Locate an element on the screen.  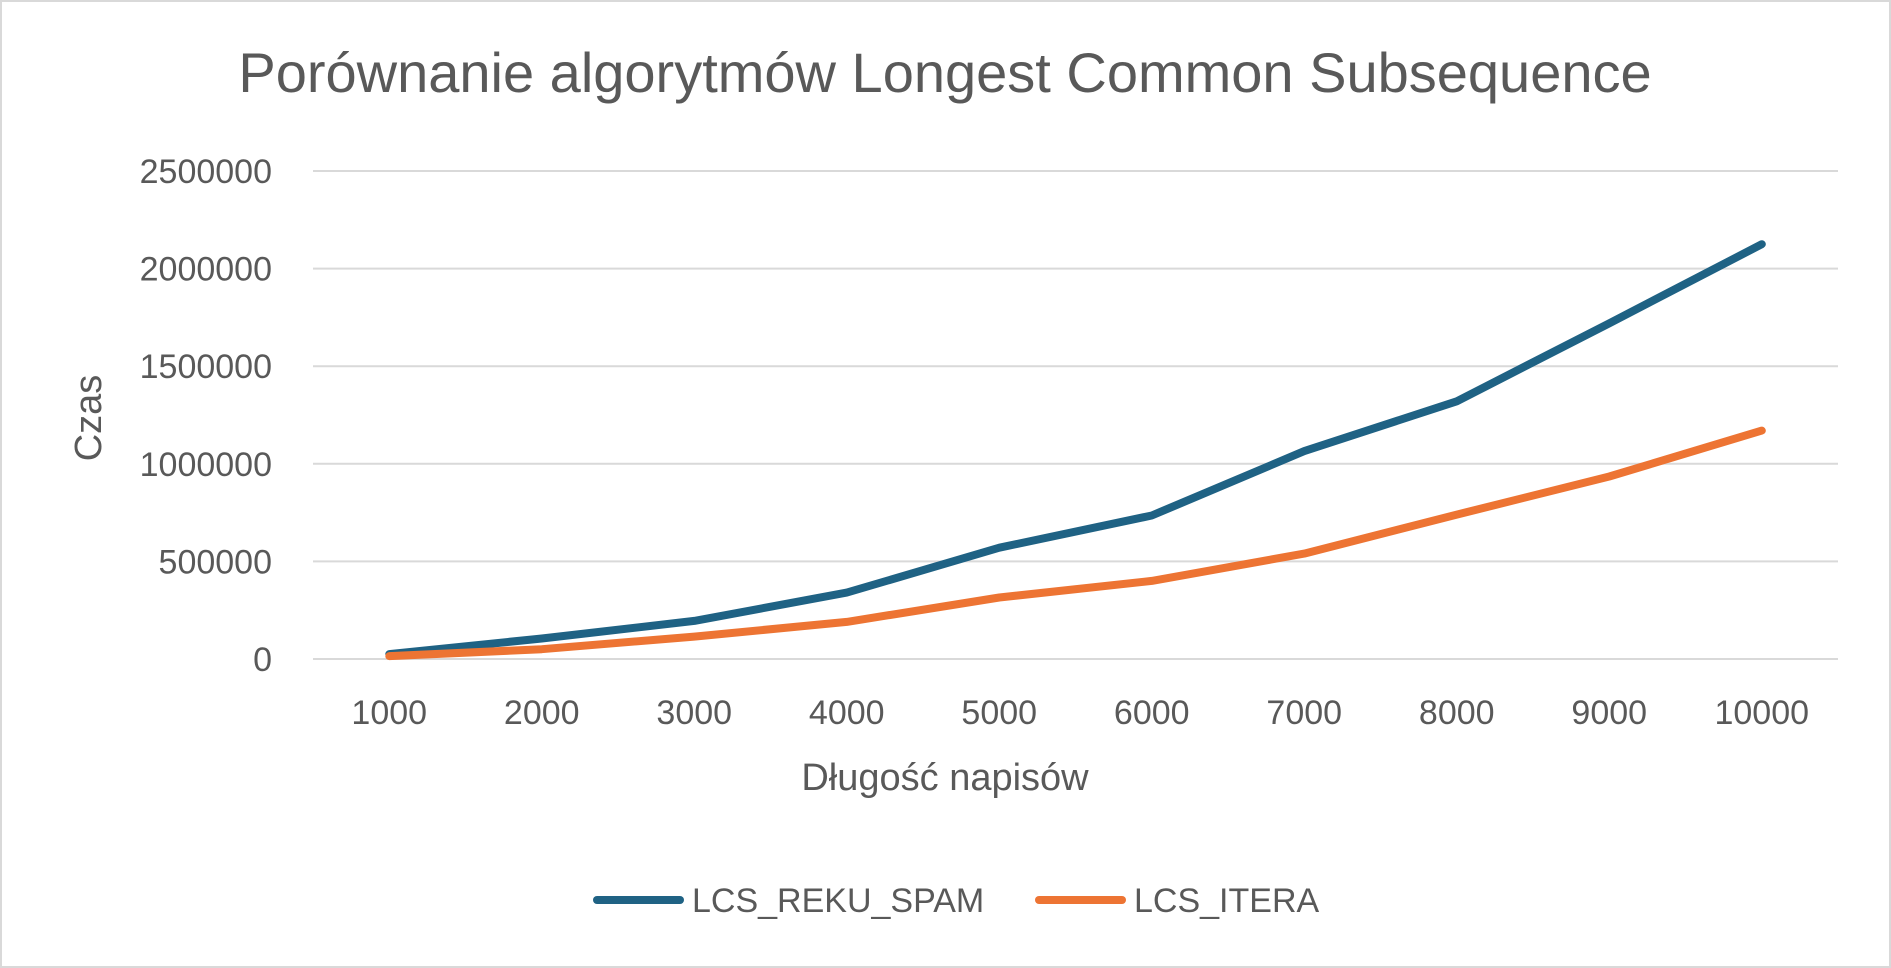
legend: LCS_REKU_SPAM LCS_ITERA is located at coordinates (956, 901).